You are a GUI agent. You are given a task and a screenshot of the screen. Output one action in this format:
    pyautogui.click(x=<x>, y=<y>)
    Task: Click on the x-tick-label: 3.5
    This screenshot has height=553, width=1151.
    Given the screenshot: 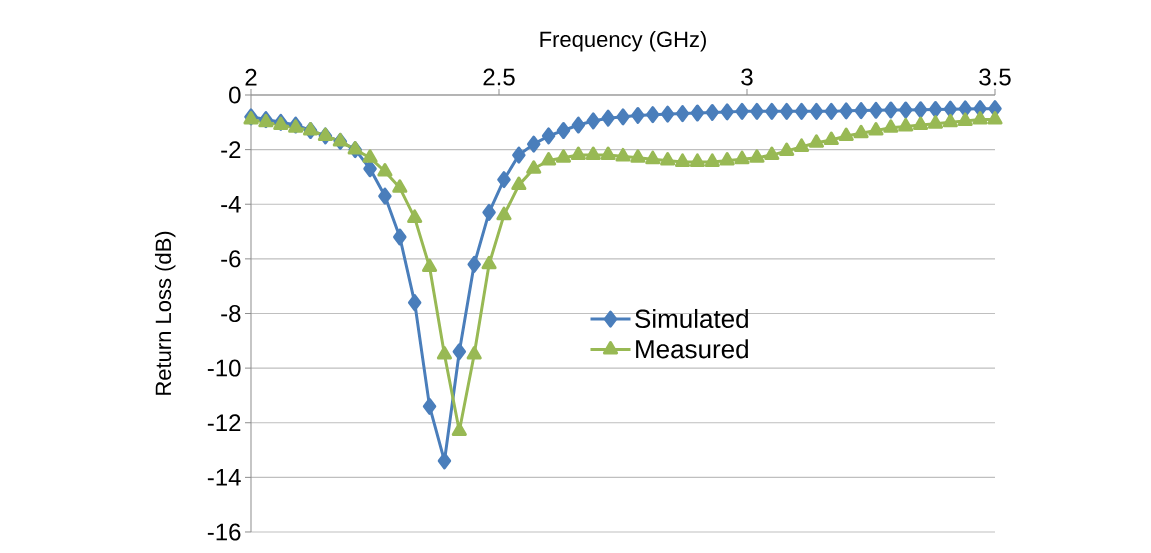 What is the action you would take?
    pyautogui.click(x=995, y=77)
    